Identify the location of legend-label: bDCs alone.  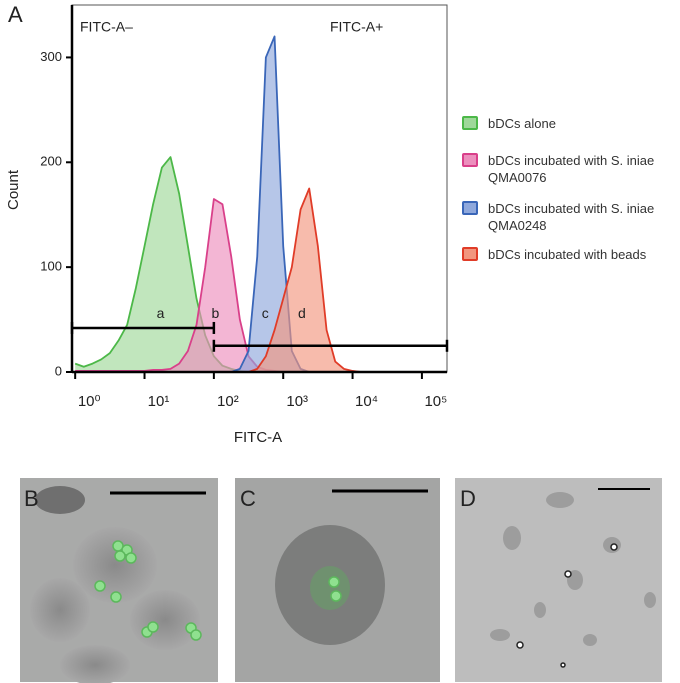
(522, 123).